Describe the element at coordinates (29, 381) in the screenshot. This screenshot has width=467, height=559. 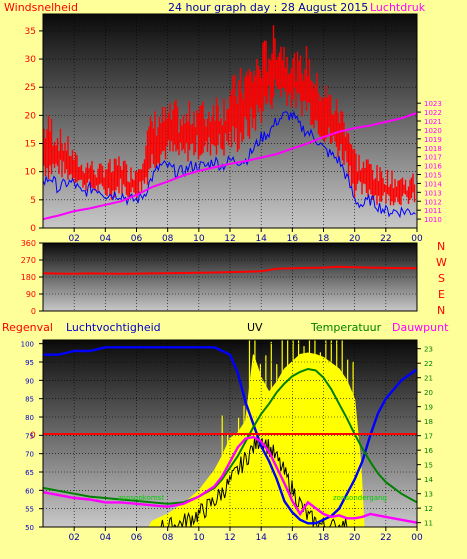
I see `hum-y-label: 90` at that location.